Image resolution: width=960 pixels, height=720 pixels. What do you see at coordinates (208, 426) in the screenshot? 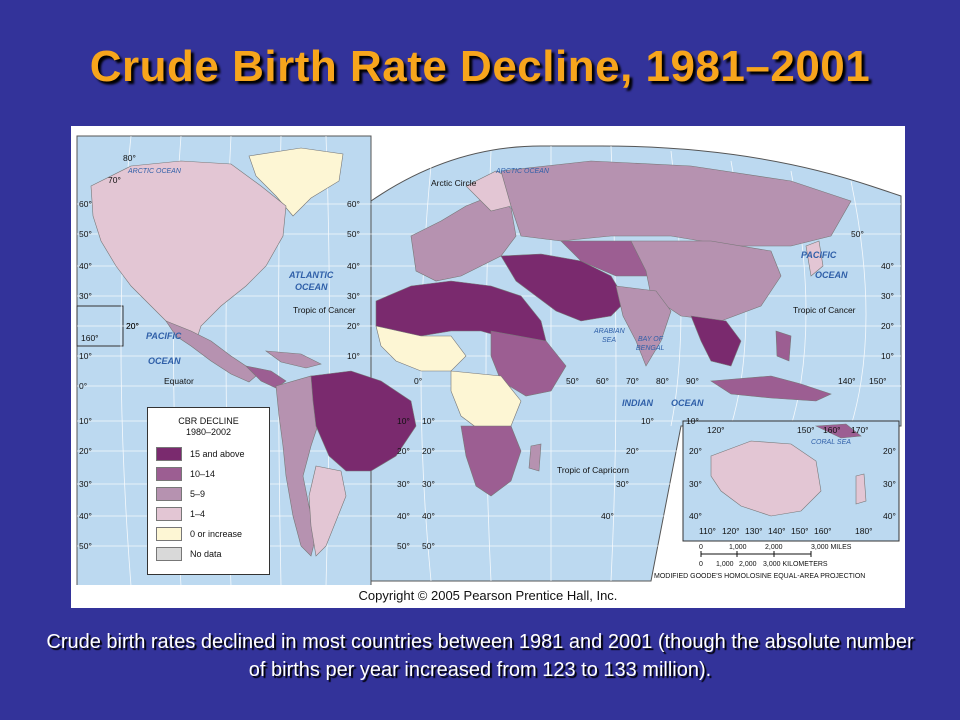
I see `legend-title: CBR DECLINE 1980–2002` at bounding box center [208, 426].